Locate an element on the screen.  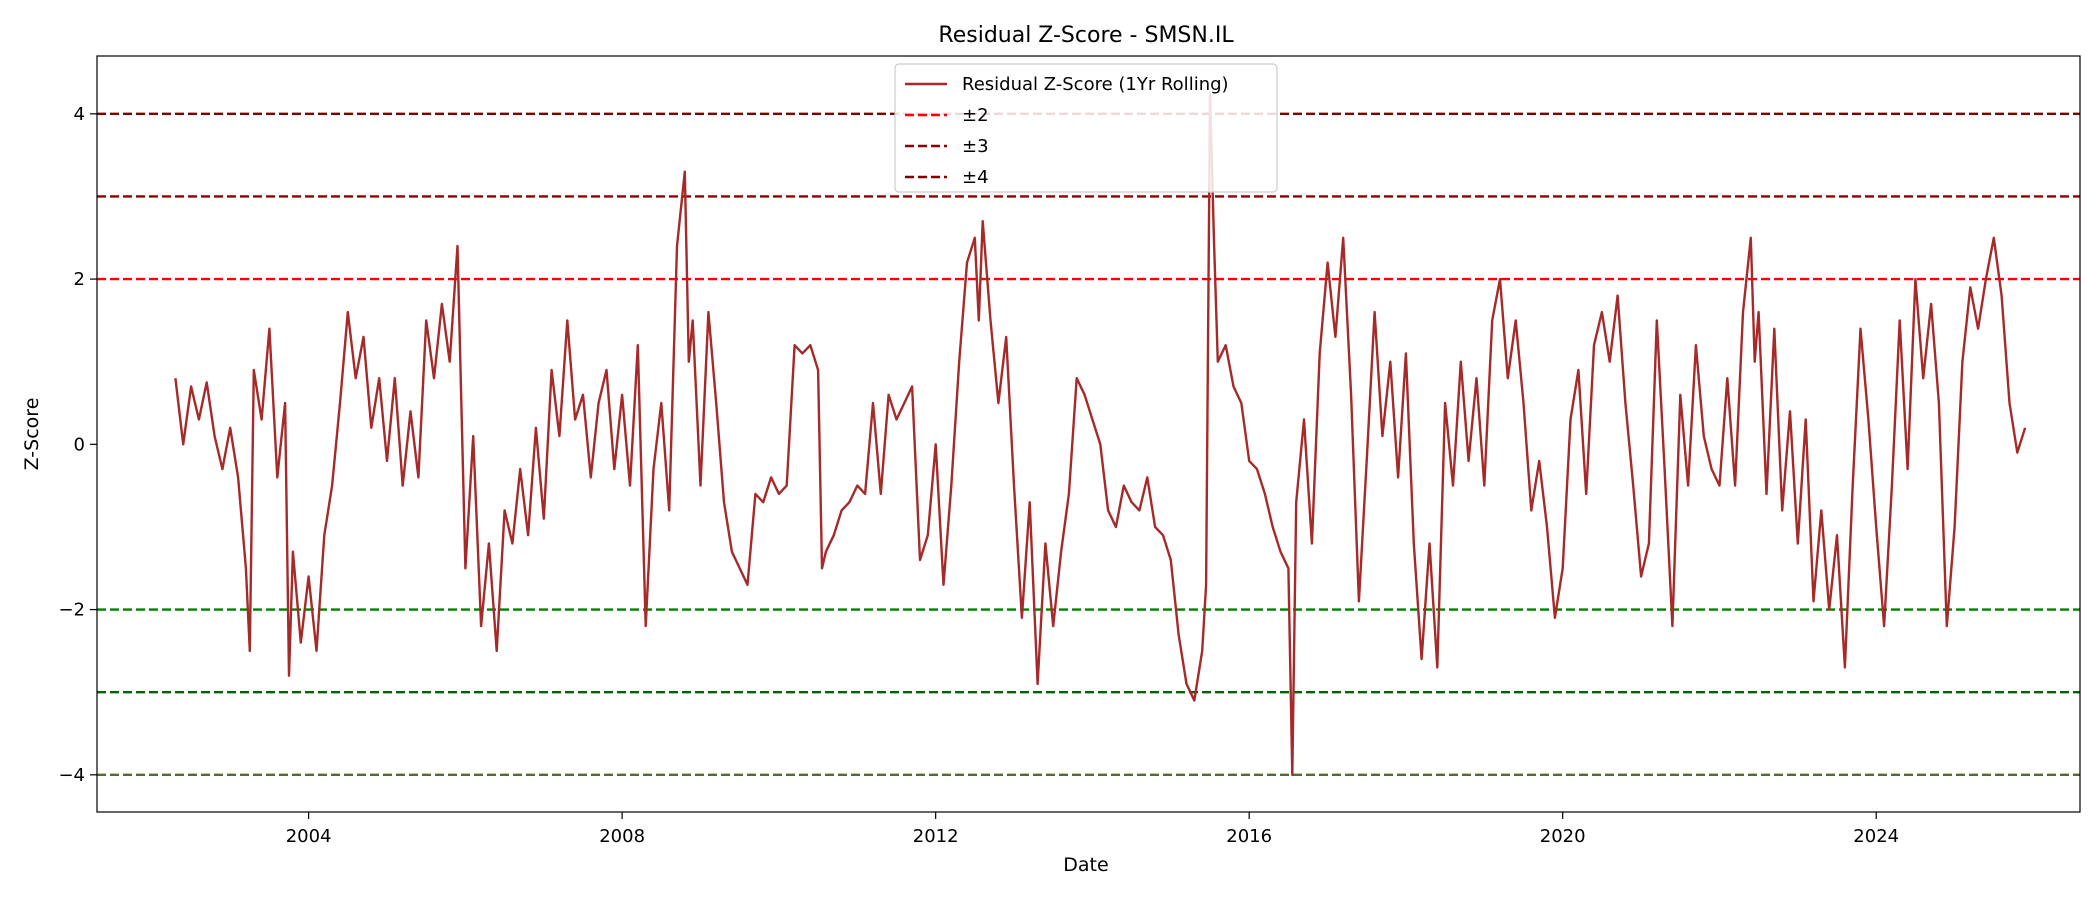
legend-entry-label: ±3 is located at coordinates (975, 146).